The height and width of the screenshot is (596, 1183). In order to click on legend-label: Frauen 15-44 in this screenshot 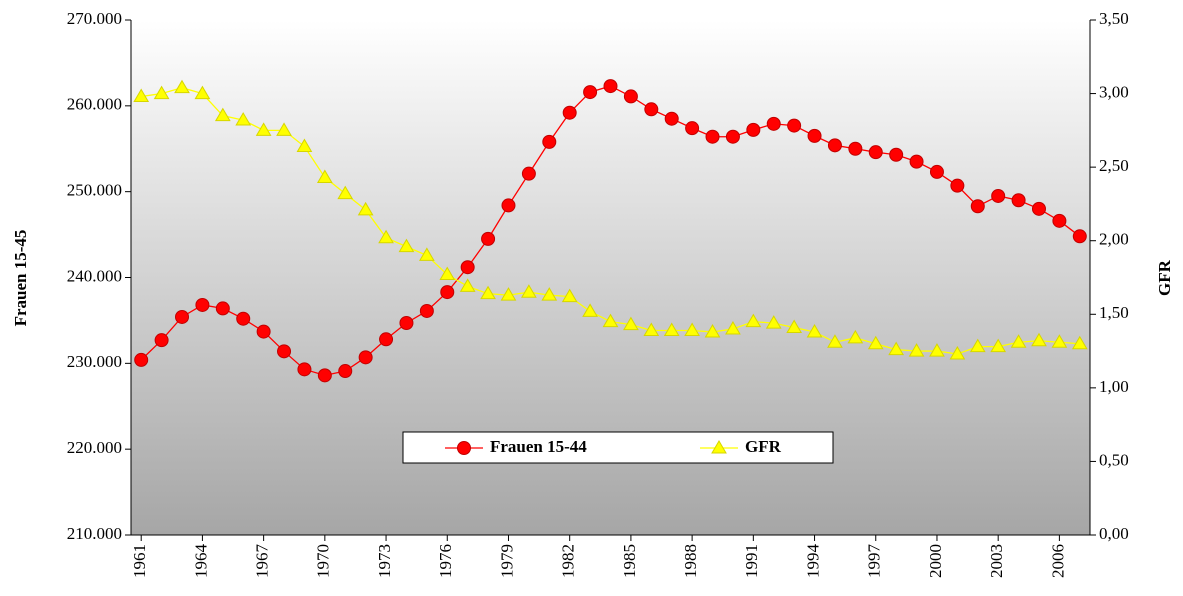, I will do `click(538, 446)`.